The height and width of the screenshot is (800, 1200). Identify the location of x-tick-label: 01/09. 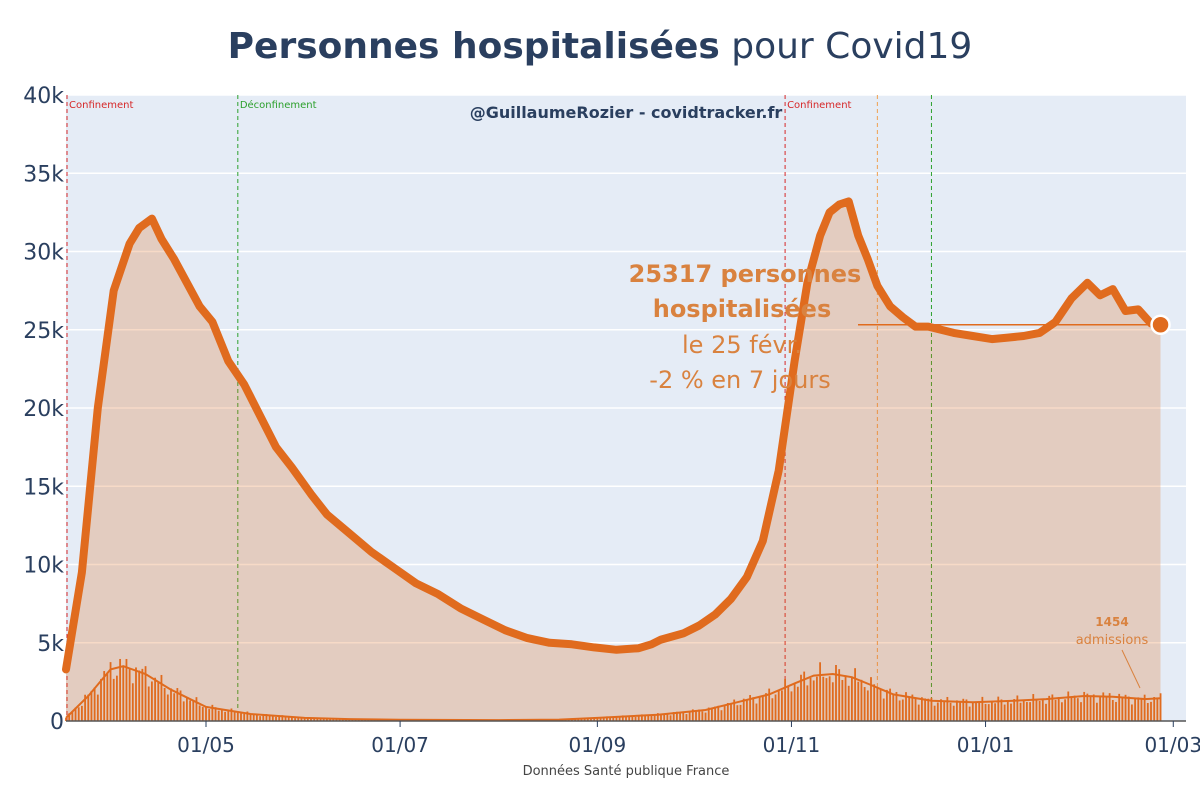
(598, 745).